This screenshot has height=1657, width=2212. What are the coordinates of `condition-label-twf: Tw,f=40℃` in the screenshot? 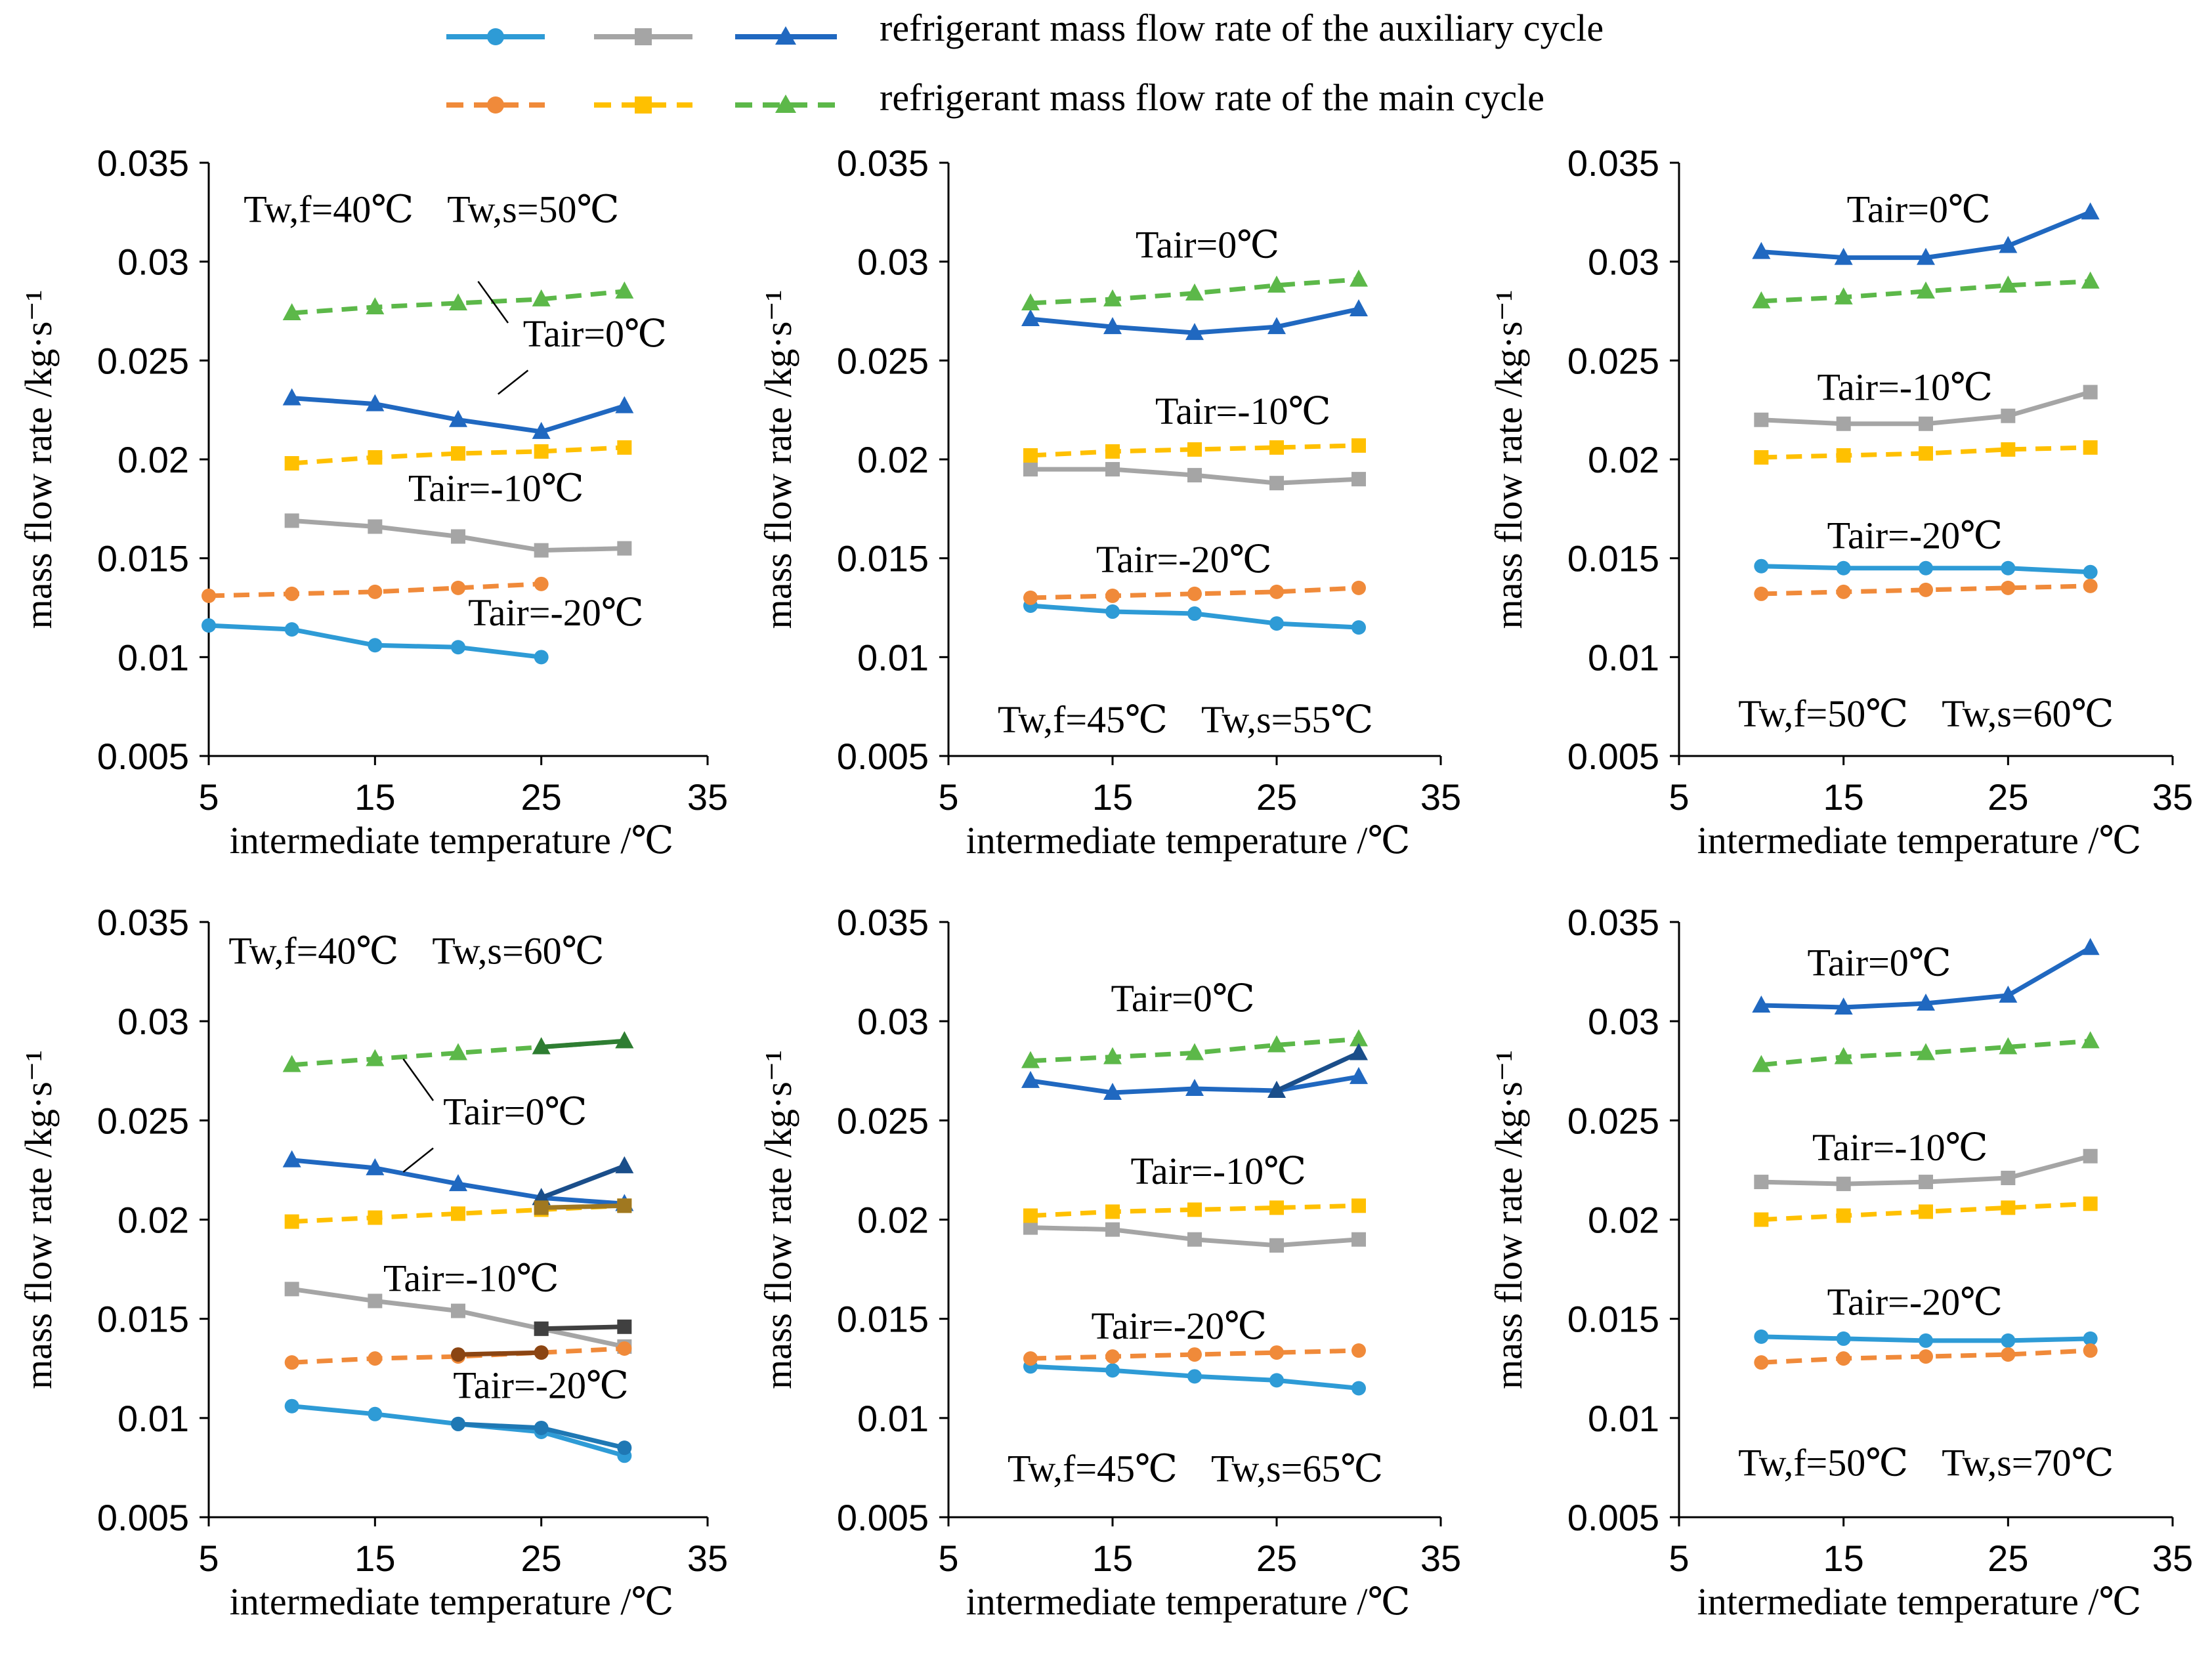 It's located at (313, 950).